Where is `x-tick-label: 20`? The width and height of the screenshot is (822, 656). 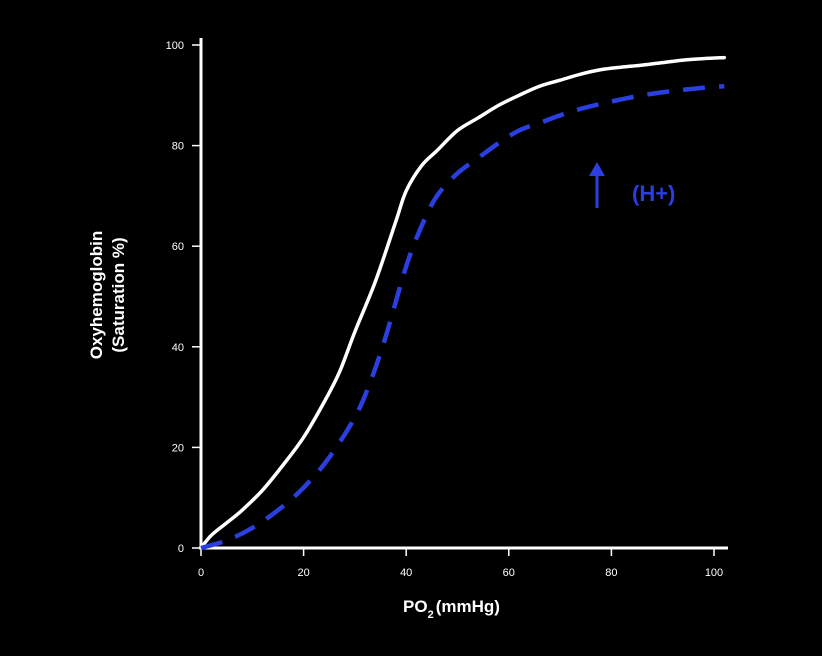
x-tick-label: 20 is located at coordinates (303, 573).